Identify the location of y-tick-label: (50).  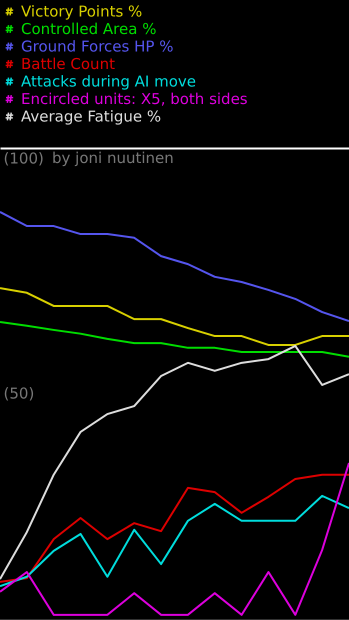
(19, 393).